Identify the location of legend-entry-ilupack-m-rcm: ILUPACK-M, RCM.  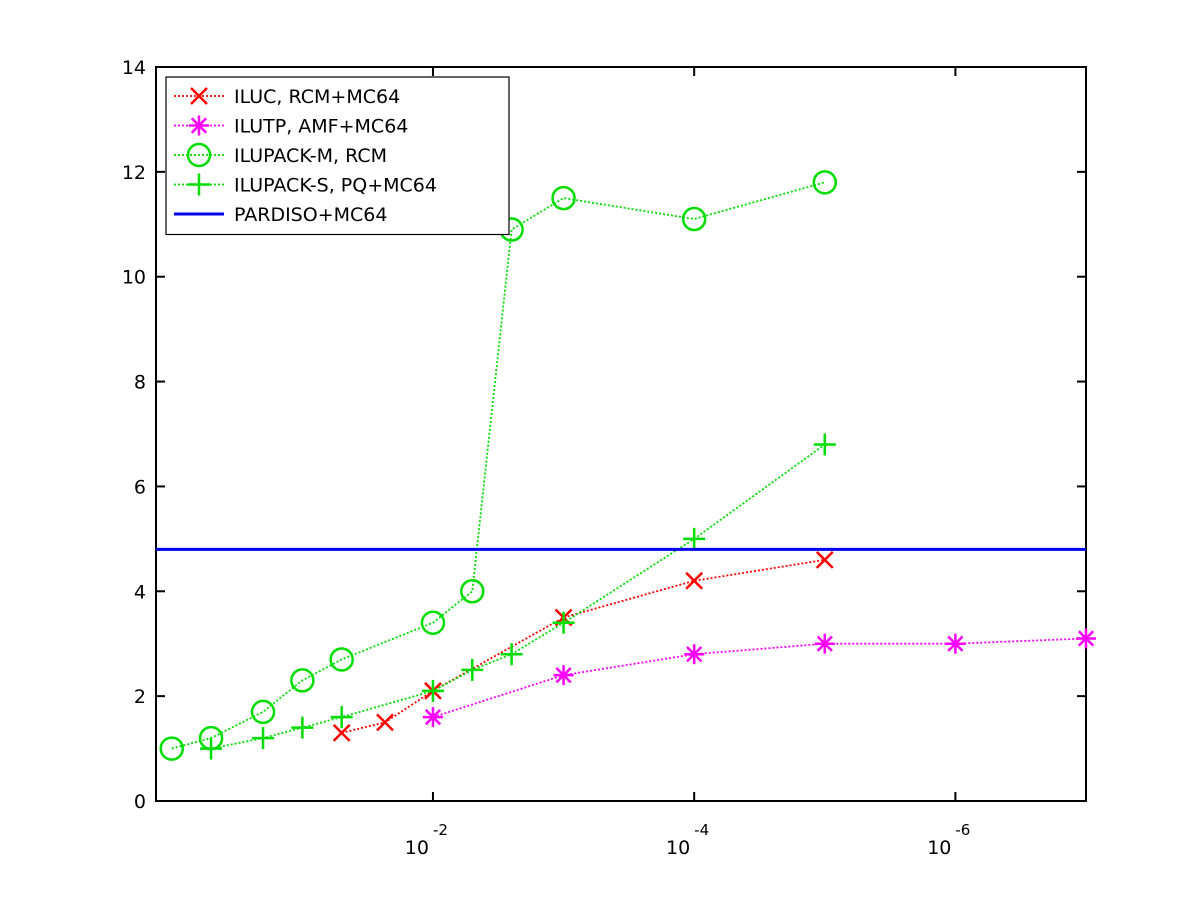
(280, 155).